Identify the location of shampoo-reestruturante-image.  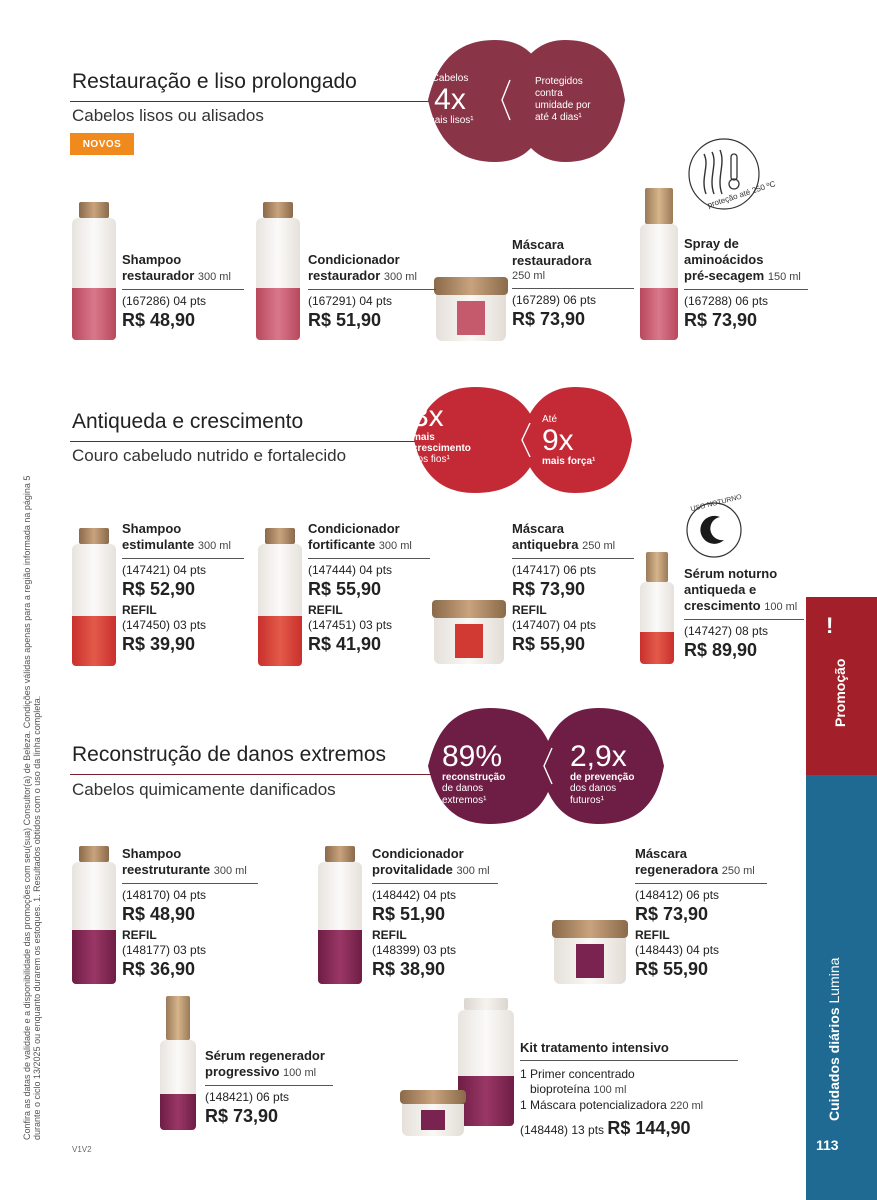
(94, 915).